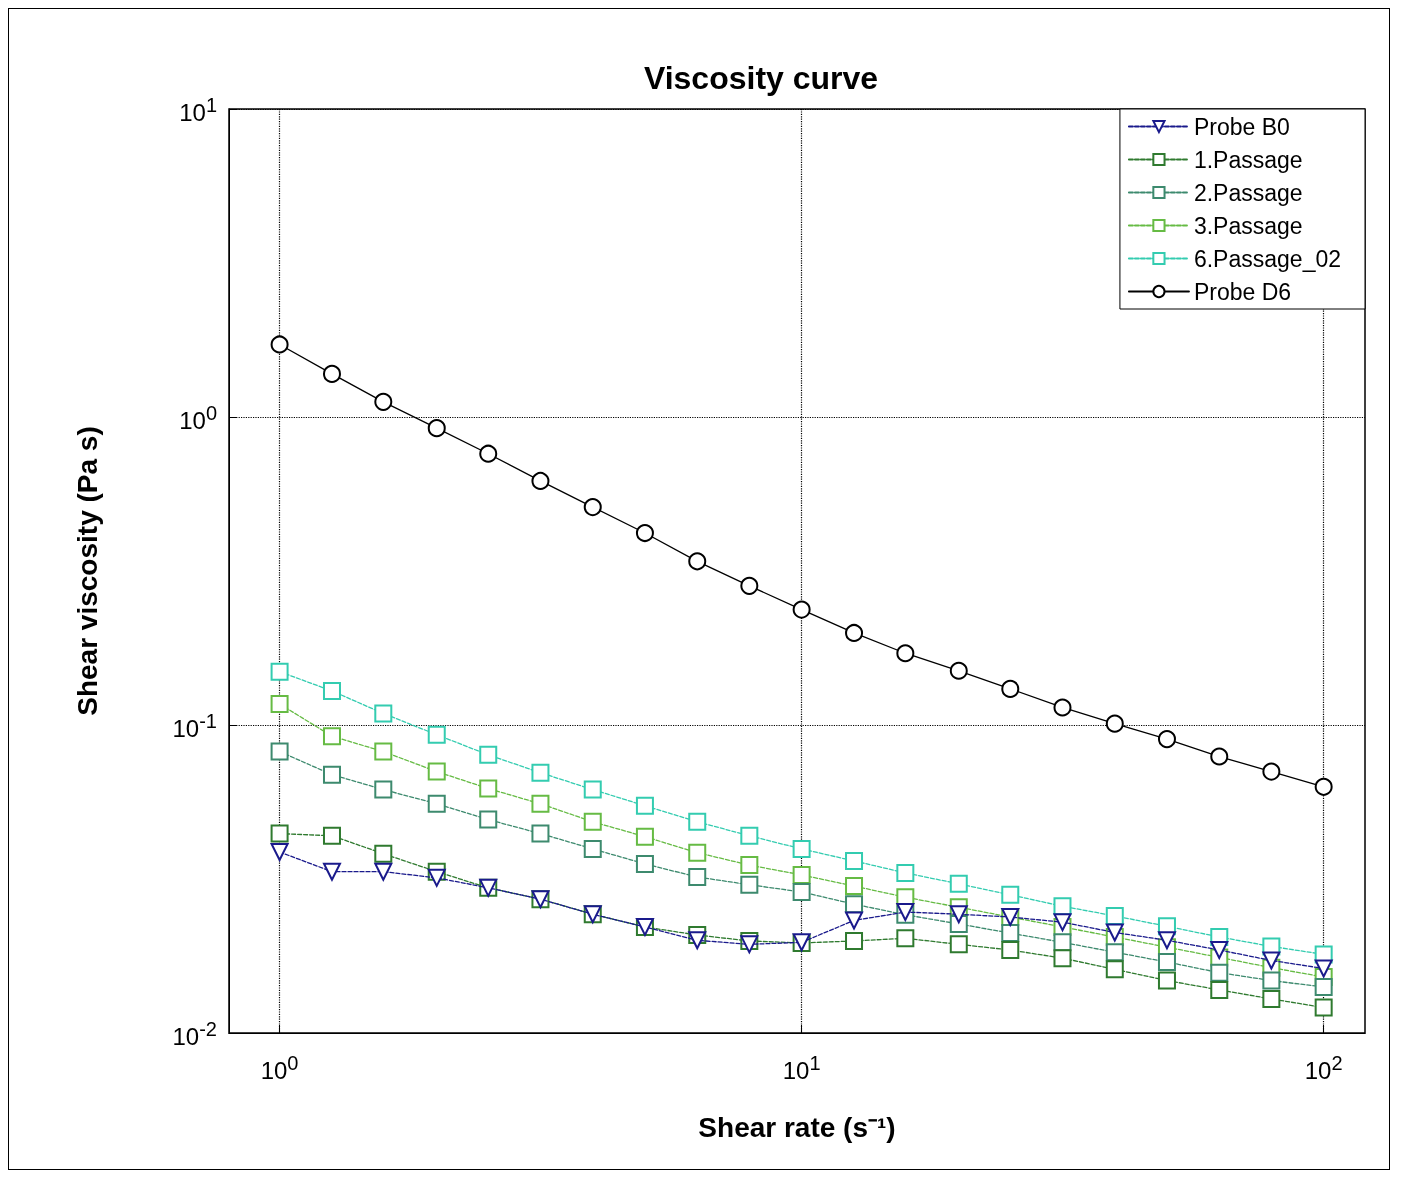  What do you see at coordinates (761, 78) in the screenshot?
I see `chart-title: Viscosity curve` at bounding box center [761, 78].